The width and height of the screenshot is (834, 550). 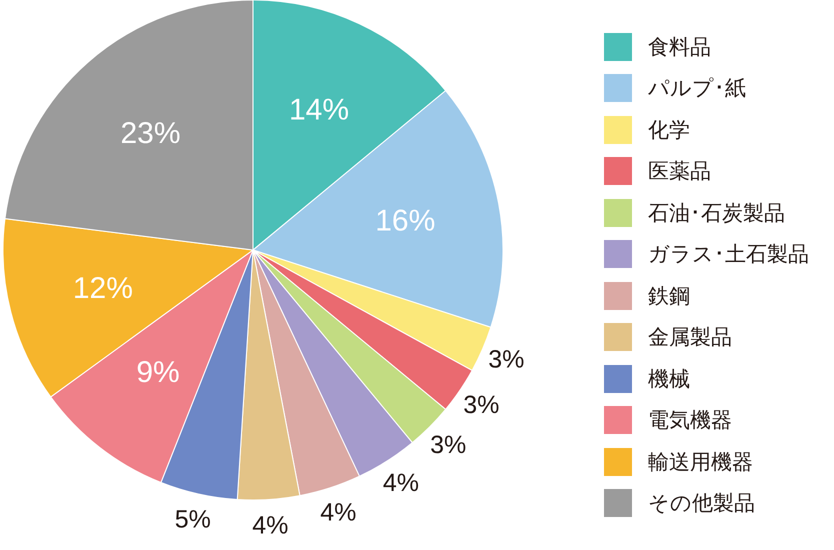 I want to click on data-label: 16%, so click(x=405, y=221).